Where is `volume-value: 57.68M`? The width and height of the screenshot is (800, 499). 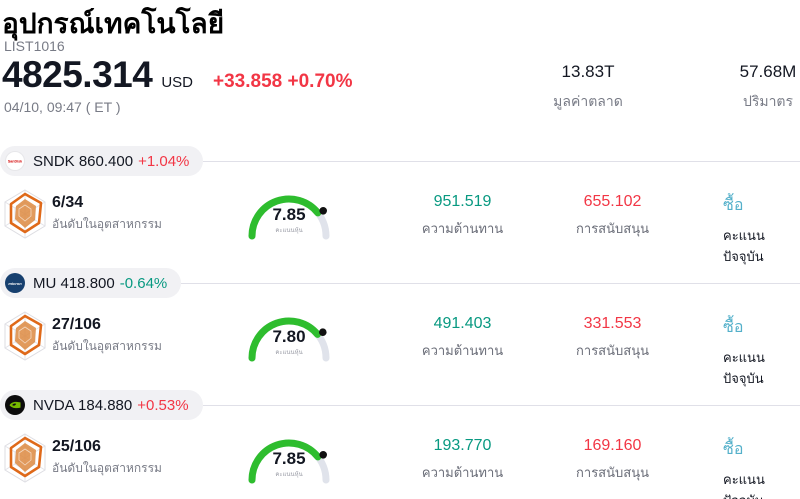 volume-value: 57.68M is located at coordinates (768, 71).